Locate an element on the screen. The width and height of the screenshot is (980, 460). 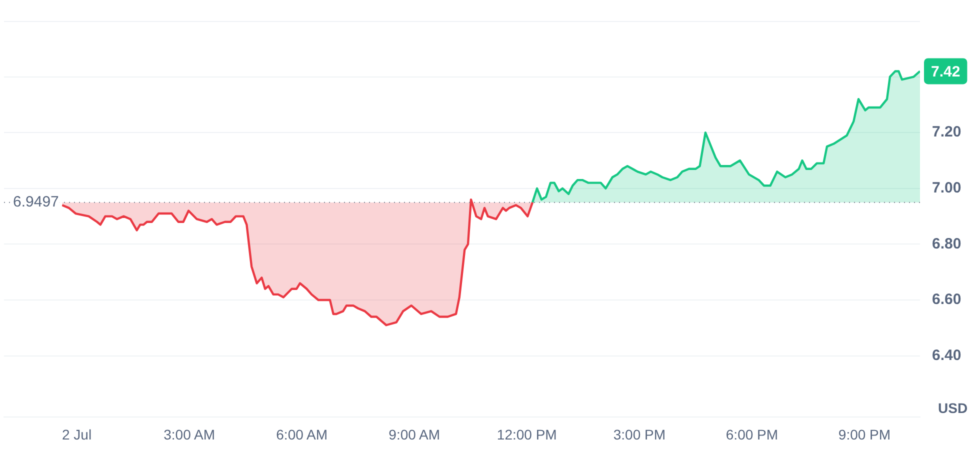
x-tick-label: 9:00 PM is located at coordinates (864, 434).